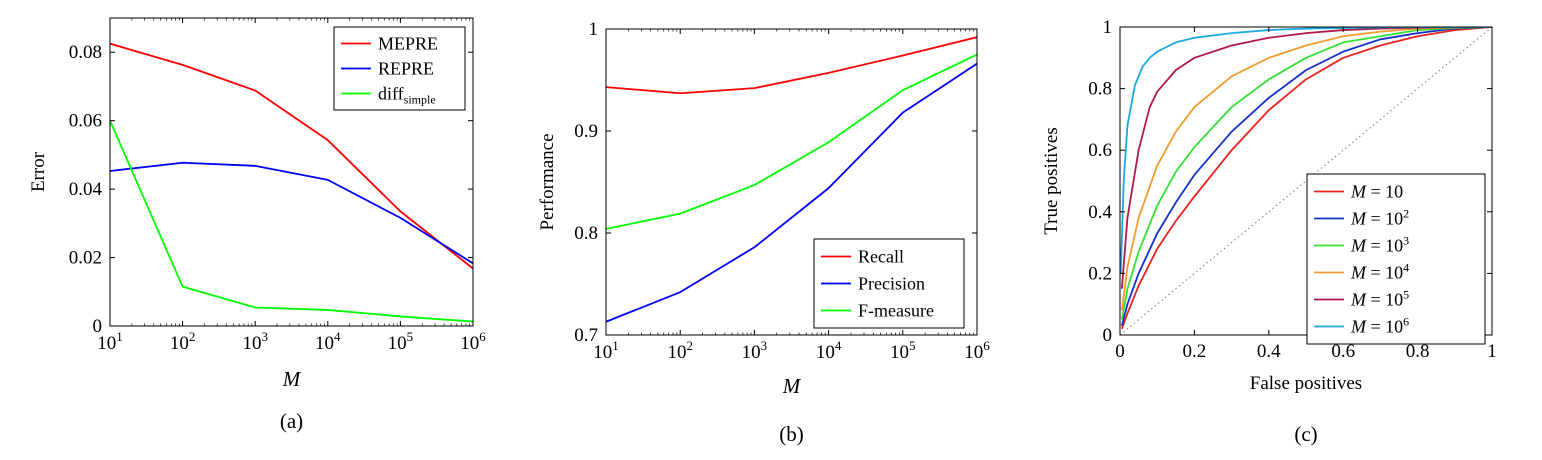  Describe the element at coordinates (1418, 351) in the screenshot. I see `x-tick-label: 0.8` at that location.